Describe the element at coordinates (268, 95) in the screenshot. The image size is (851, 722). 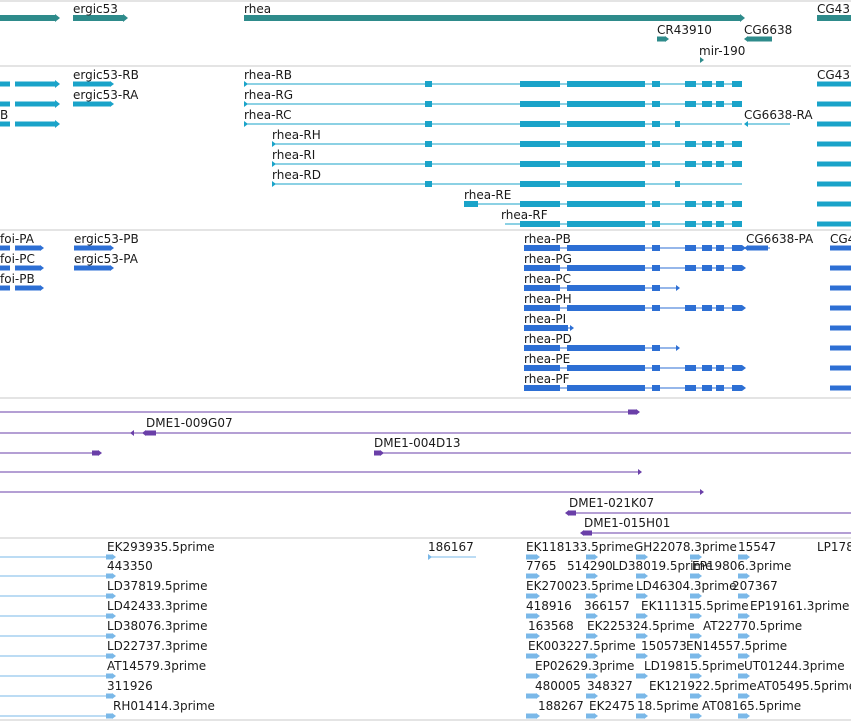
I see `feature-label: rhea-RG` at that location.